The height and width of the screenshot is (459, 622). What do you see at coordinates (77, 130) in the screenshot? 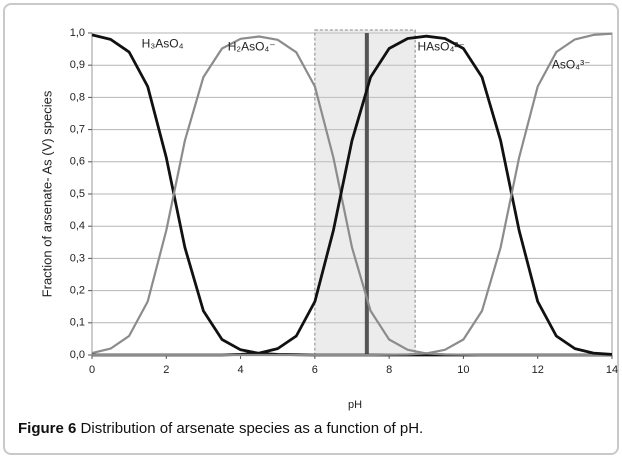
I see `y-tick-label: 0,7` at bounding box center [77, 130].